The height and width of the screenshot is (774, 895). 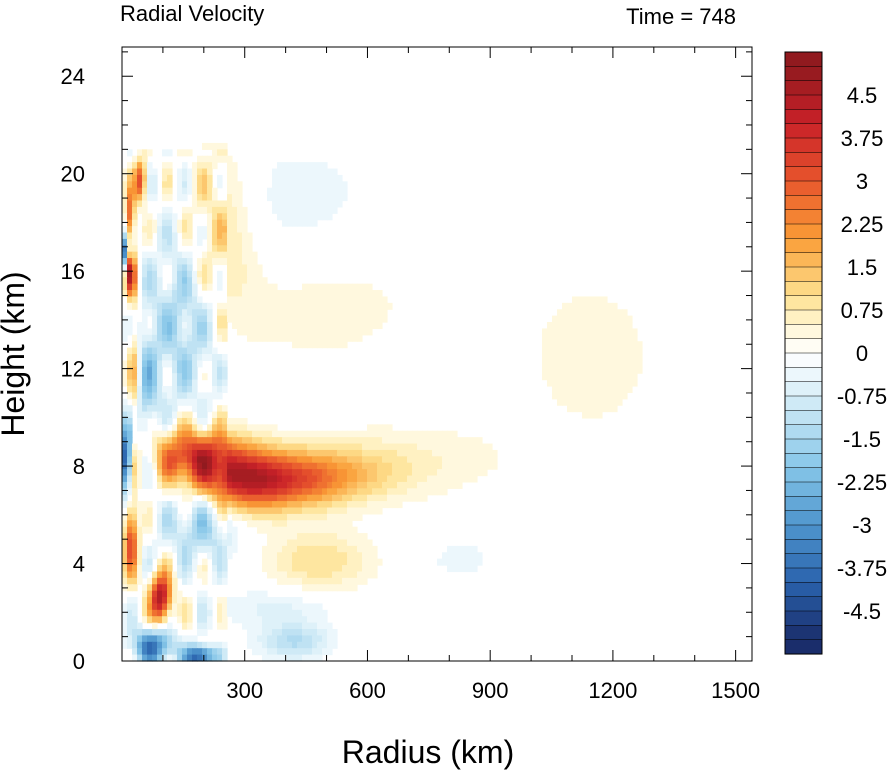 I want to click on colorbar-label: 3, so click(x=862, y=181).